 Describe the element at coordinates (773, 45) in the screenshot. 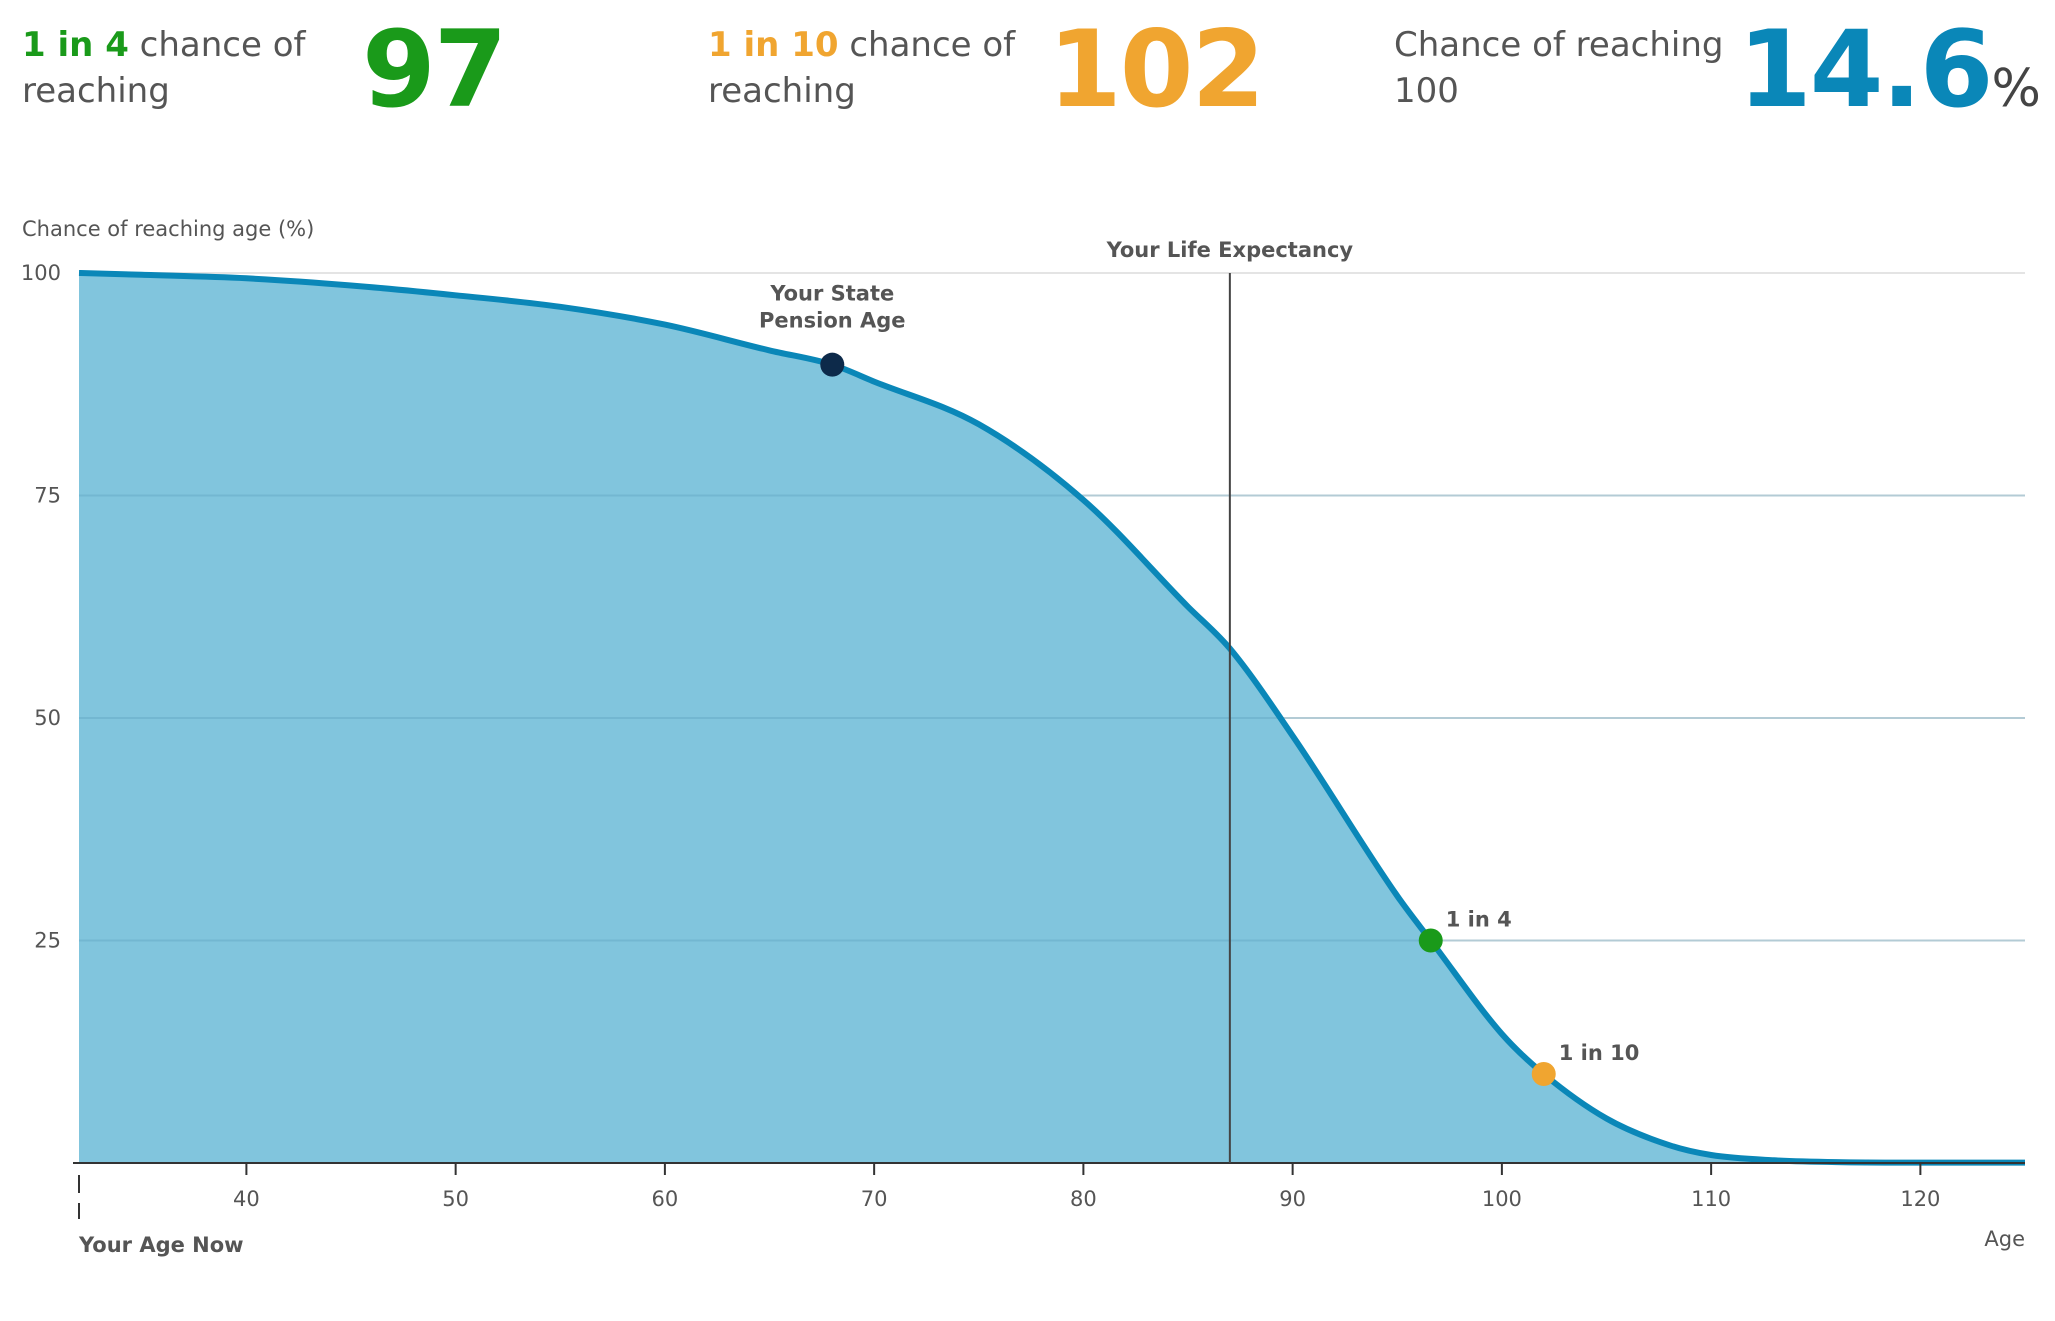

I see `stat-tenth-highlight: 1 in 10` at that location.